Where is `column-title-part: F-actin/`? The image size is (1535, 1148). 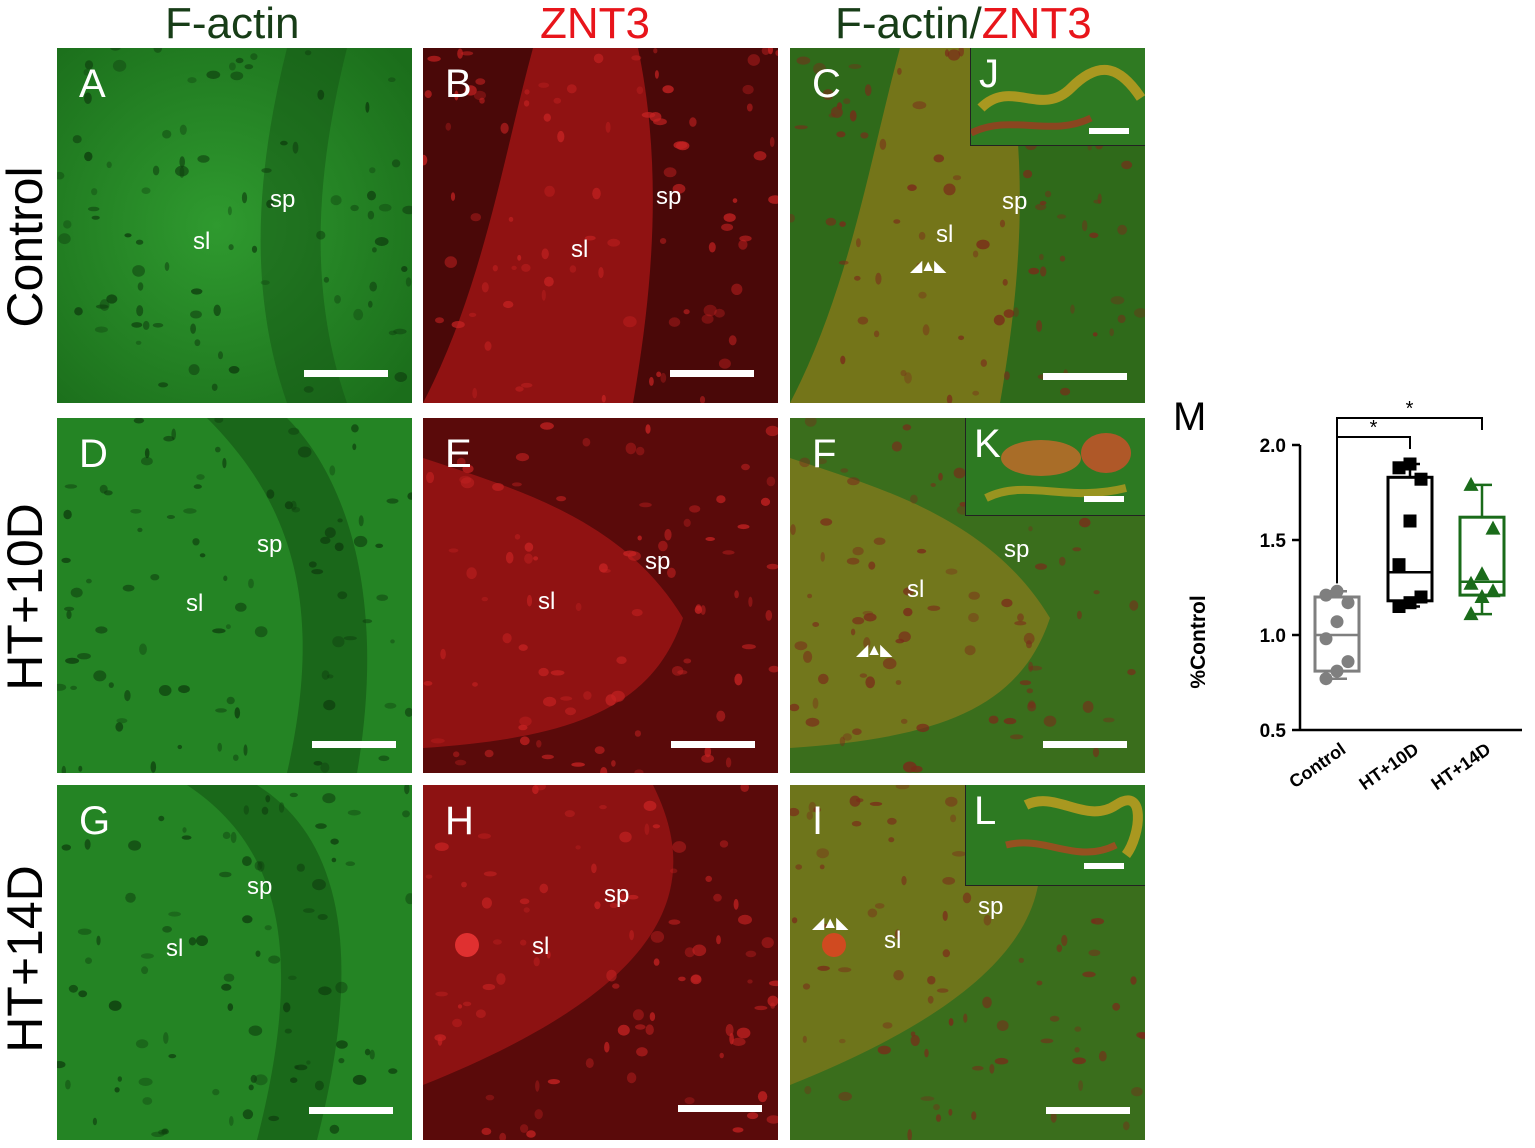 column-title-part: F-actin/ is located at coordinates (908, 24).